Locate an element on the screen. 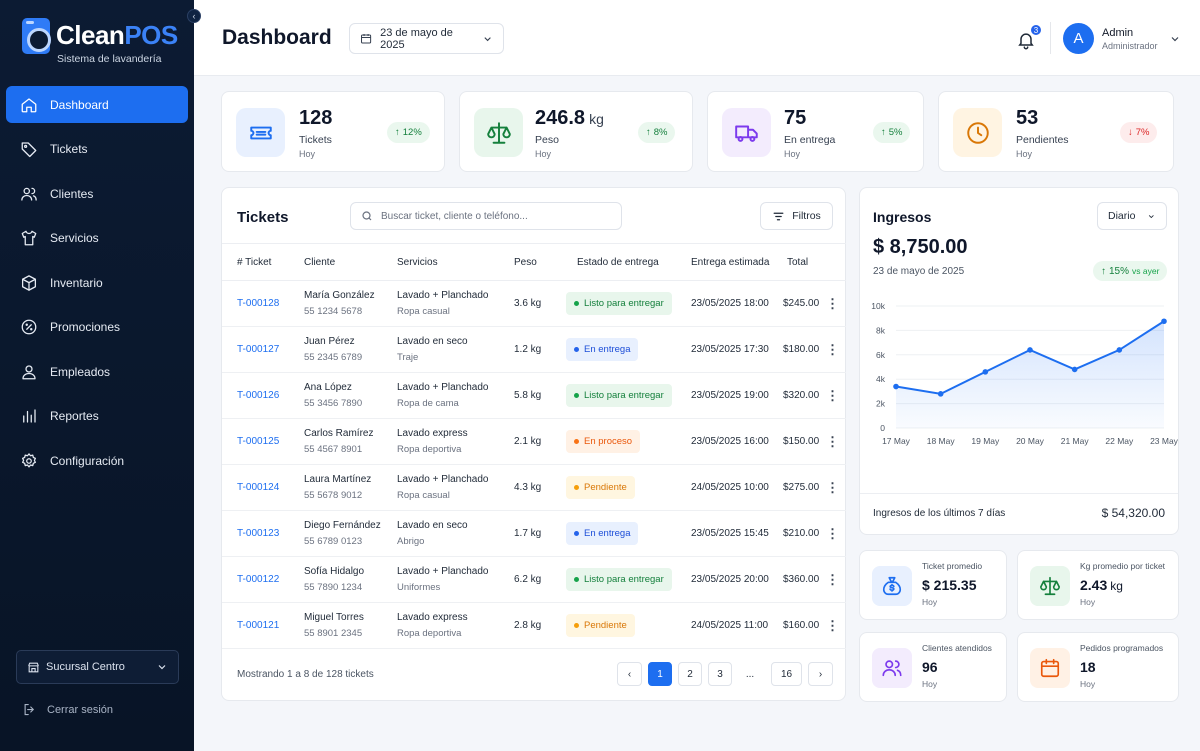  branch-selector: Sucursal Centro is located at coordinates (97, 667).